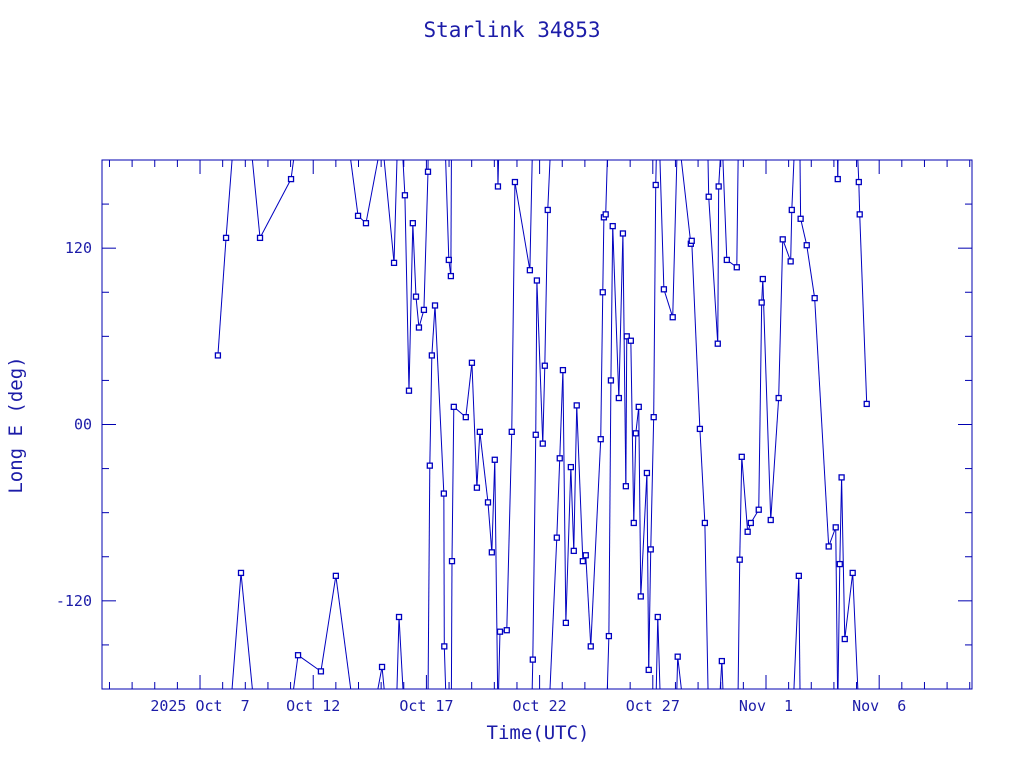 This screenshot has width=1024, height=772. What do you see at coordinates (83, 425) in the screenshot?
I see `y-tick-label: 00` at bounding box center [83, 425].